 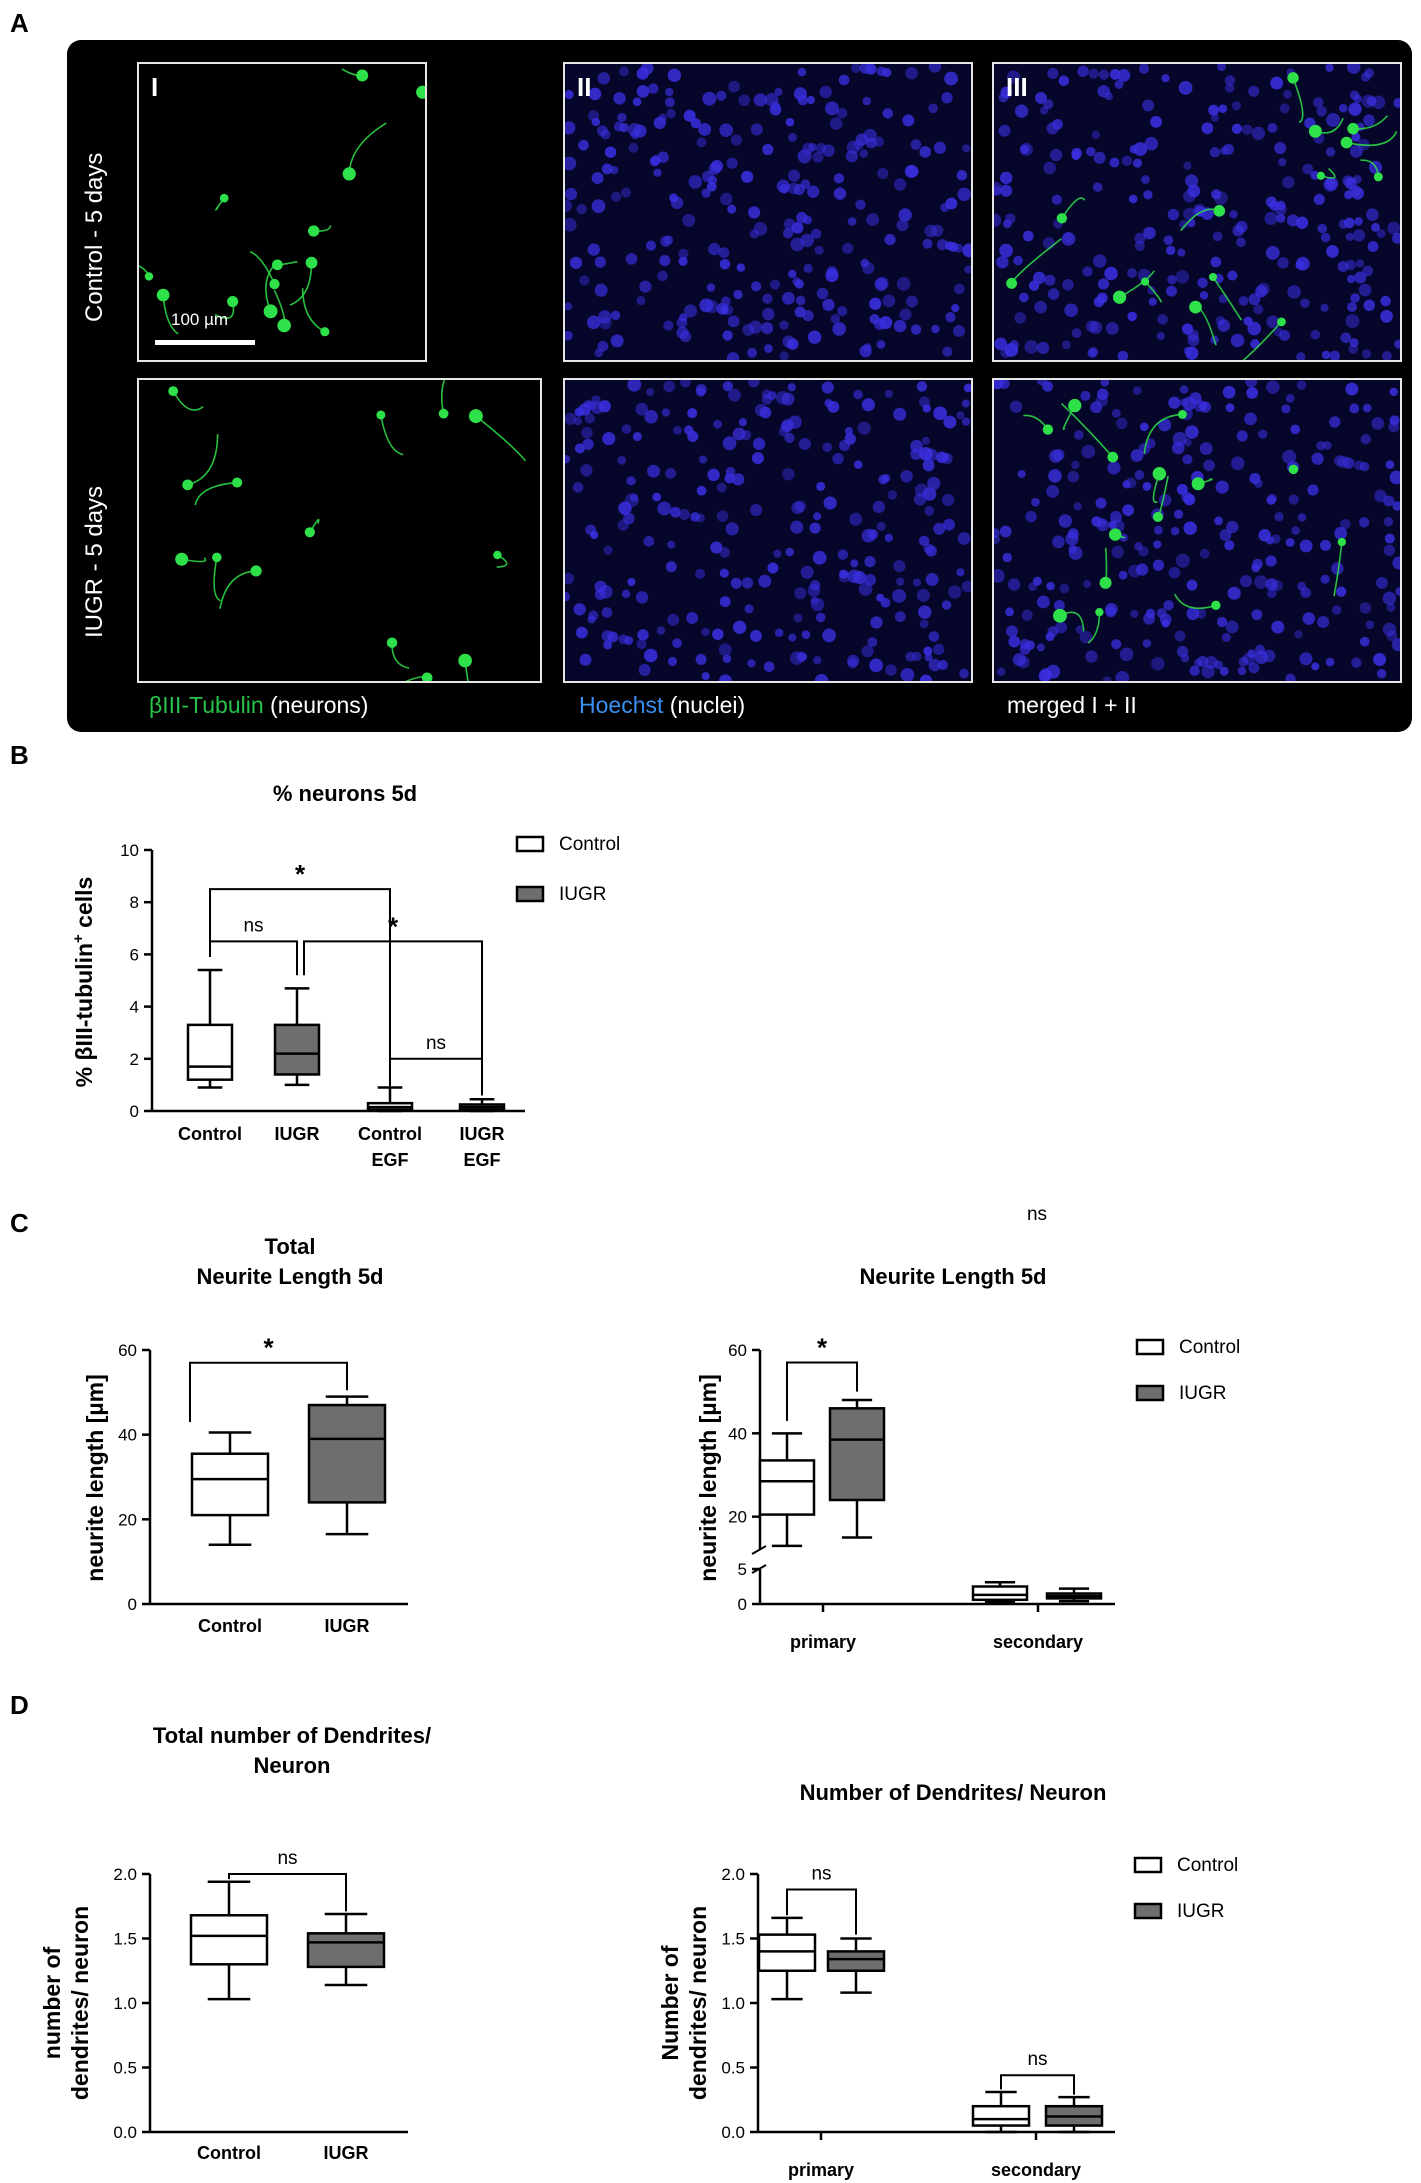 What do you see at coordinates (768, 212) in the screenshot?
I see `micro-control-hoechst: II` at bounding box center [768, 212].